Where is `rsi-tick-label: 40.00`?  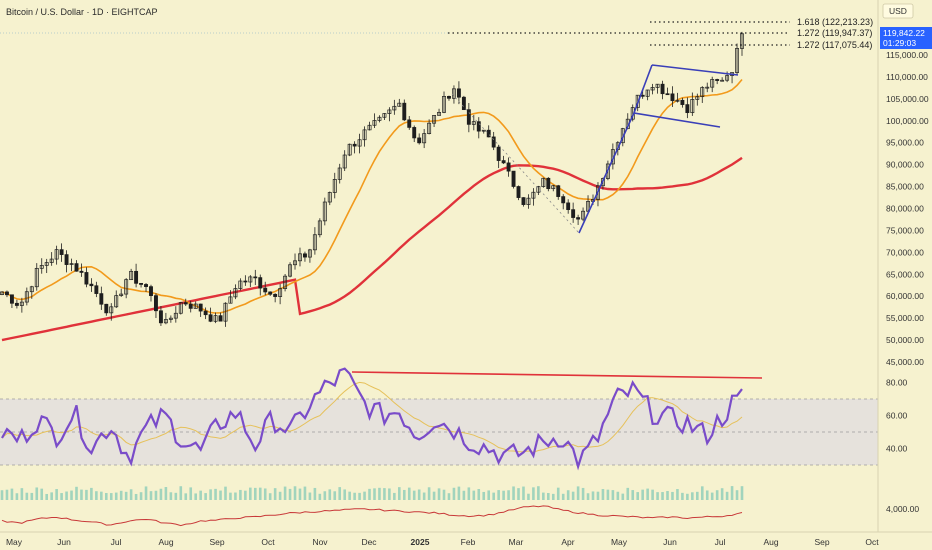
rsi-tick-label: 40.00 is located at coordinates (897, 449).